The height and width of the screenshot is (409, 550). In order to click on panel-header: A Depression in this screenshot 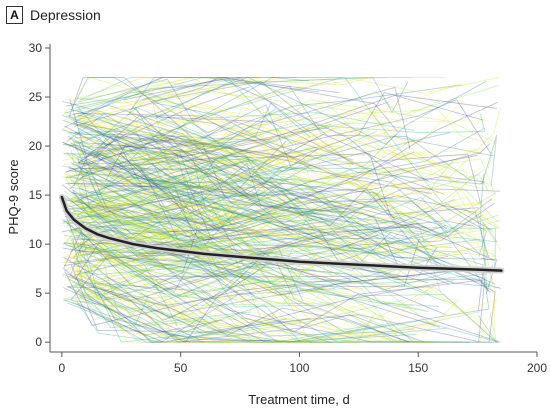, I will do `click(53, 15)`.